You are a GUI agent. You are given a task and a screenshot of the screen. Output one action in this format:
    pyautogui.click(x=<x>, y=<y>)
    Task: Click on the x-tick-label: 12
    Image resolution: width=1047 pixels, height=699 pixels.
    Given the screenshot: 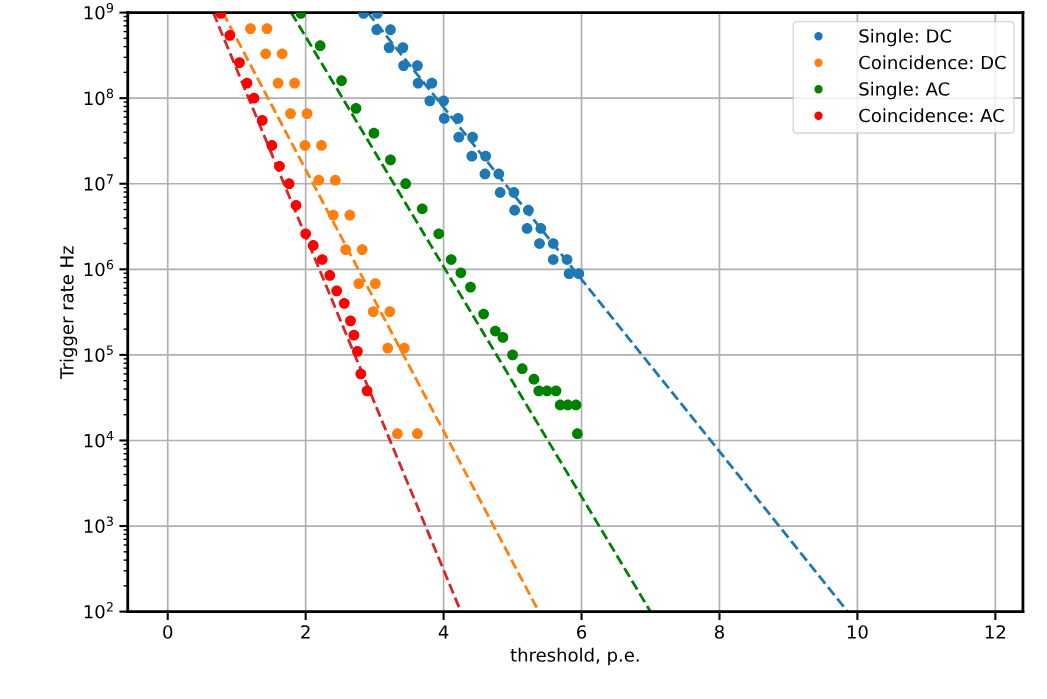 What is the action you would take?
    pyautogui.click(x=995, y=632)
    